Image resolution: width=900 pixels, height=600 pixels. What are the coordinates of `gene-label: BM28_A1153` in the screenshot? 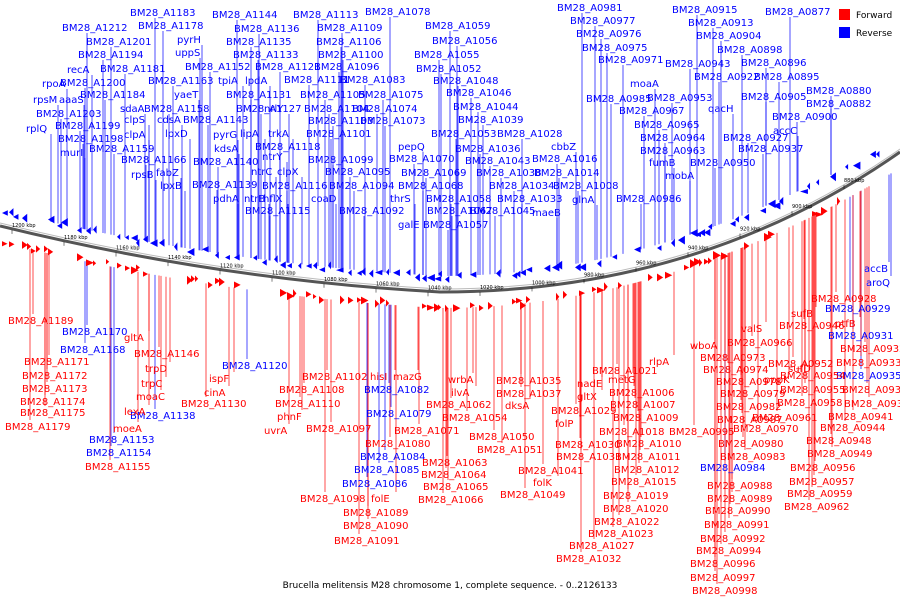 It's located at (122, 440).